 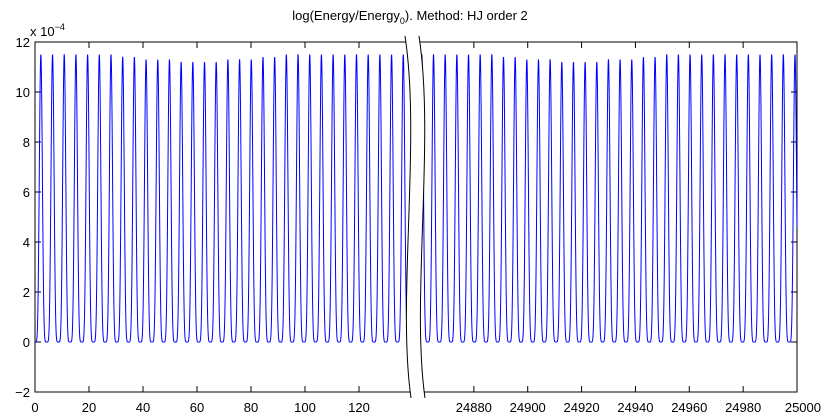 I want to click on y-exponent-base: x 10, so click(x=42, y=31).